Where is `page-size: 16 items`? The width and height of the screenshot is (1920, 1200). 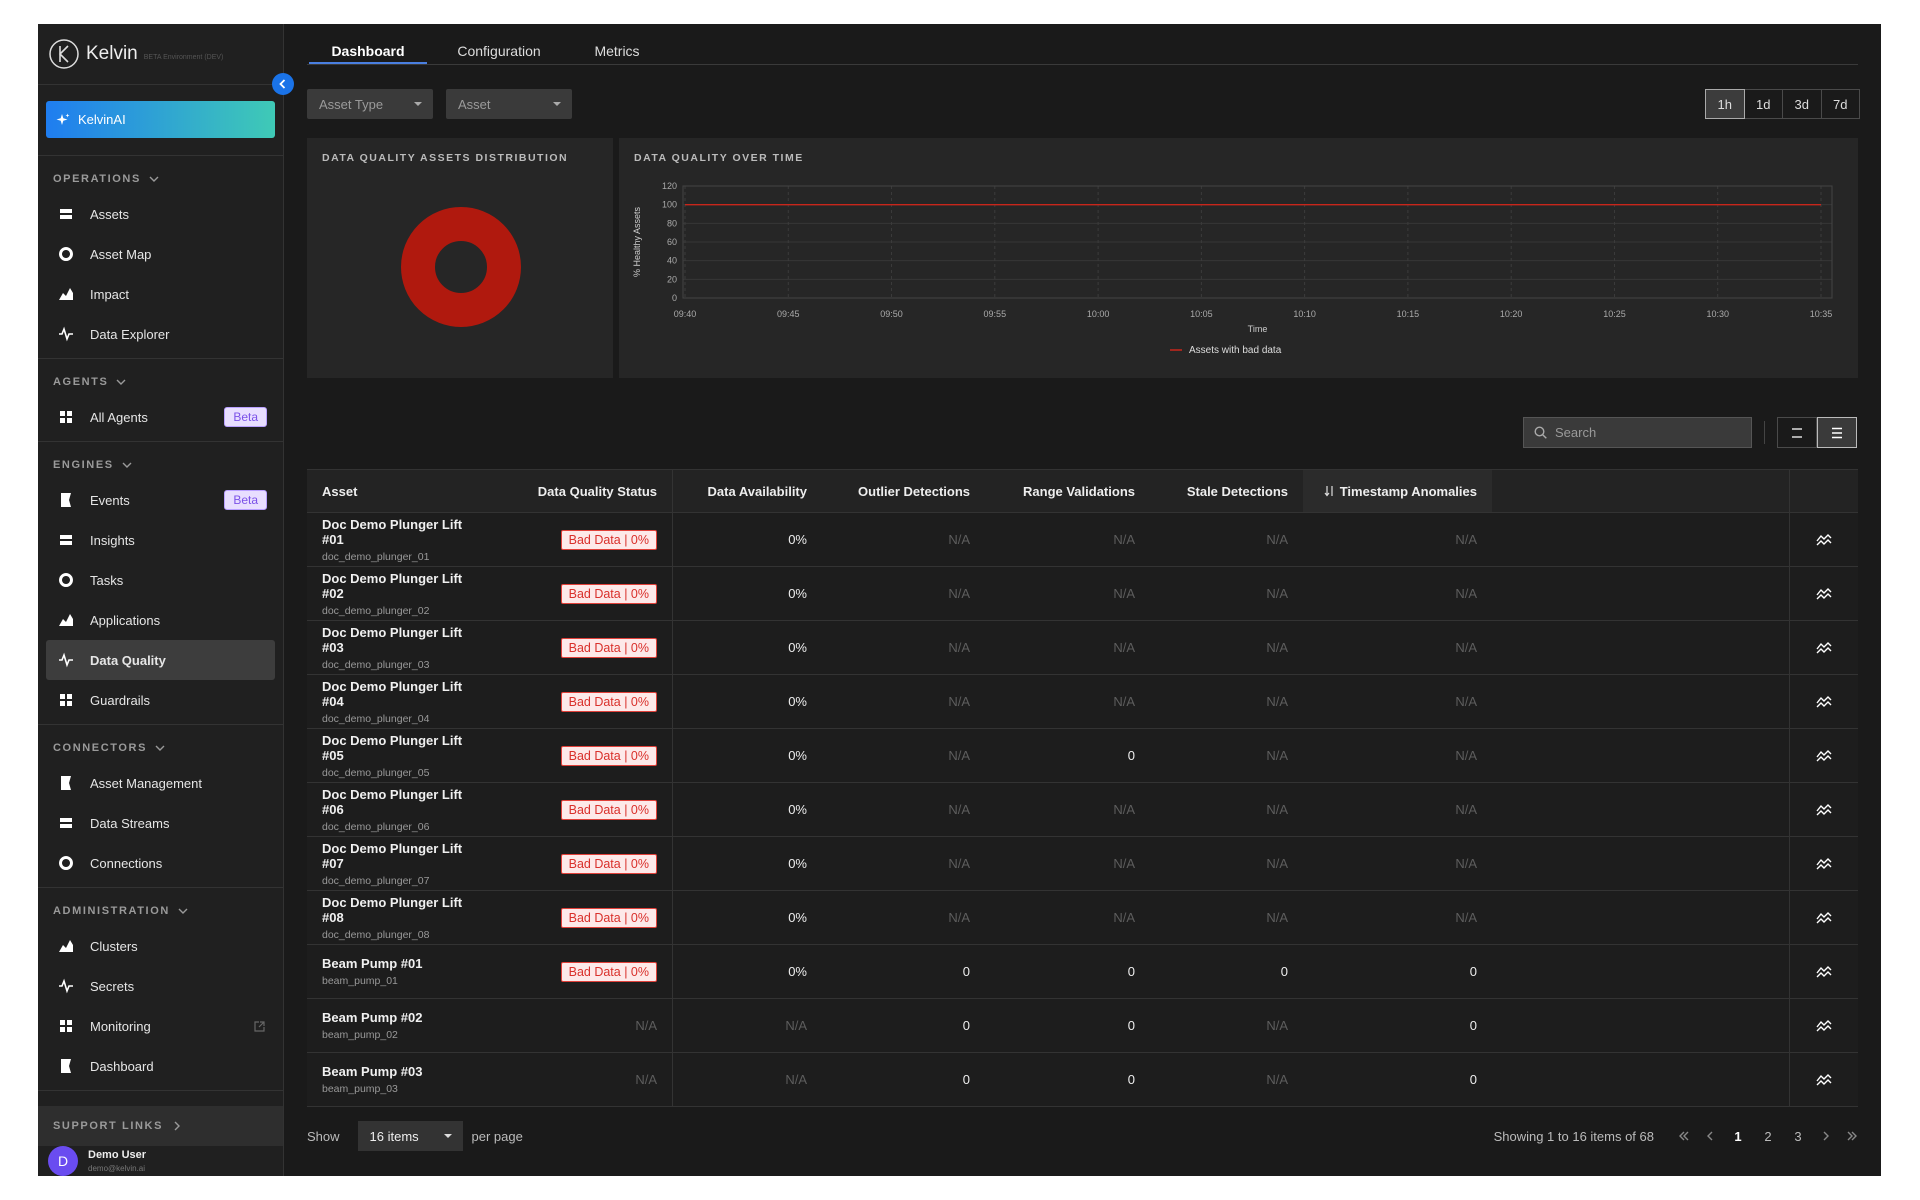
page-size: 16 items is located at coordinates (410, 1136).